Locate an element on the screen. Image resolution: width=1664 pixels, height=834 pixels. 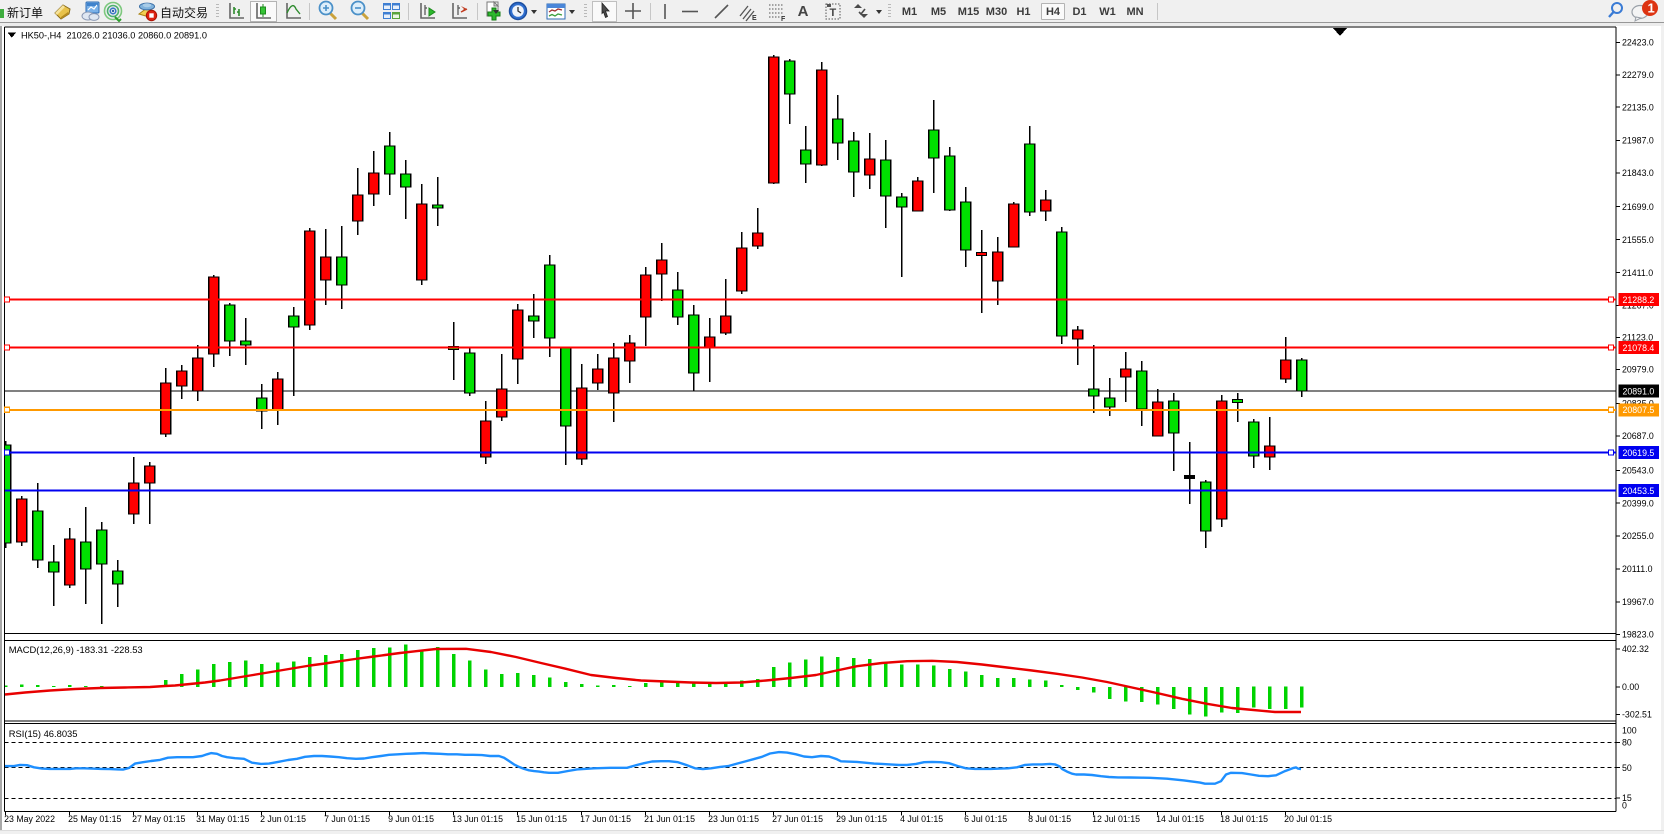
svg-text: 25 May 01:15 is located at coordinates (94, 819).